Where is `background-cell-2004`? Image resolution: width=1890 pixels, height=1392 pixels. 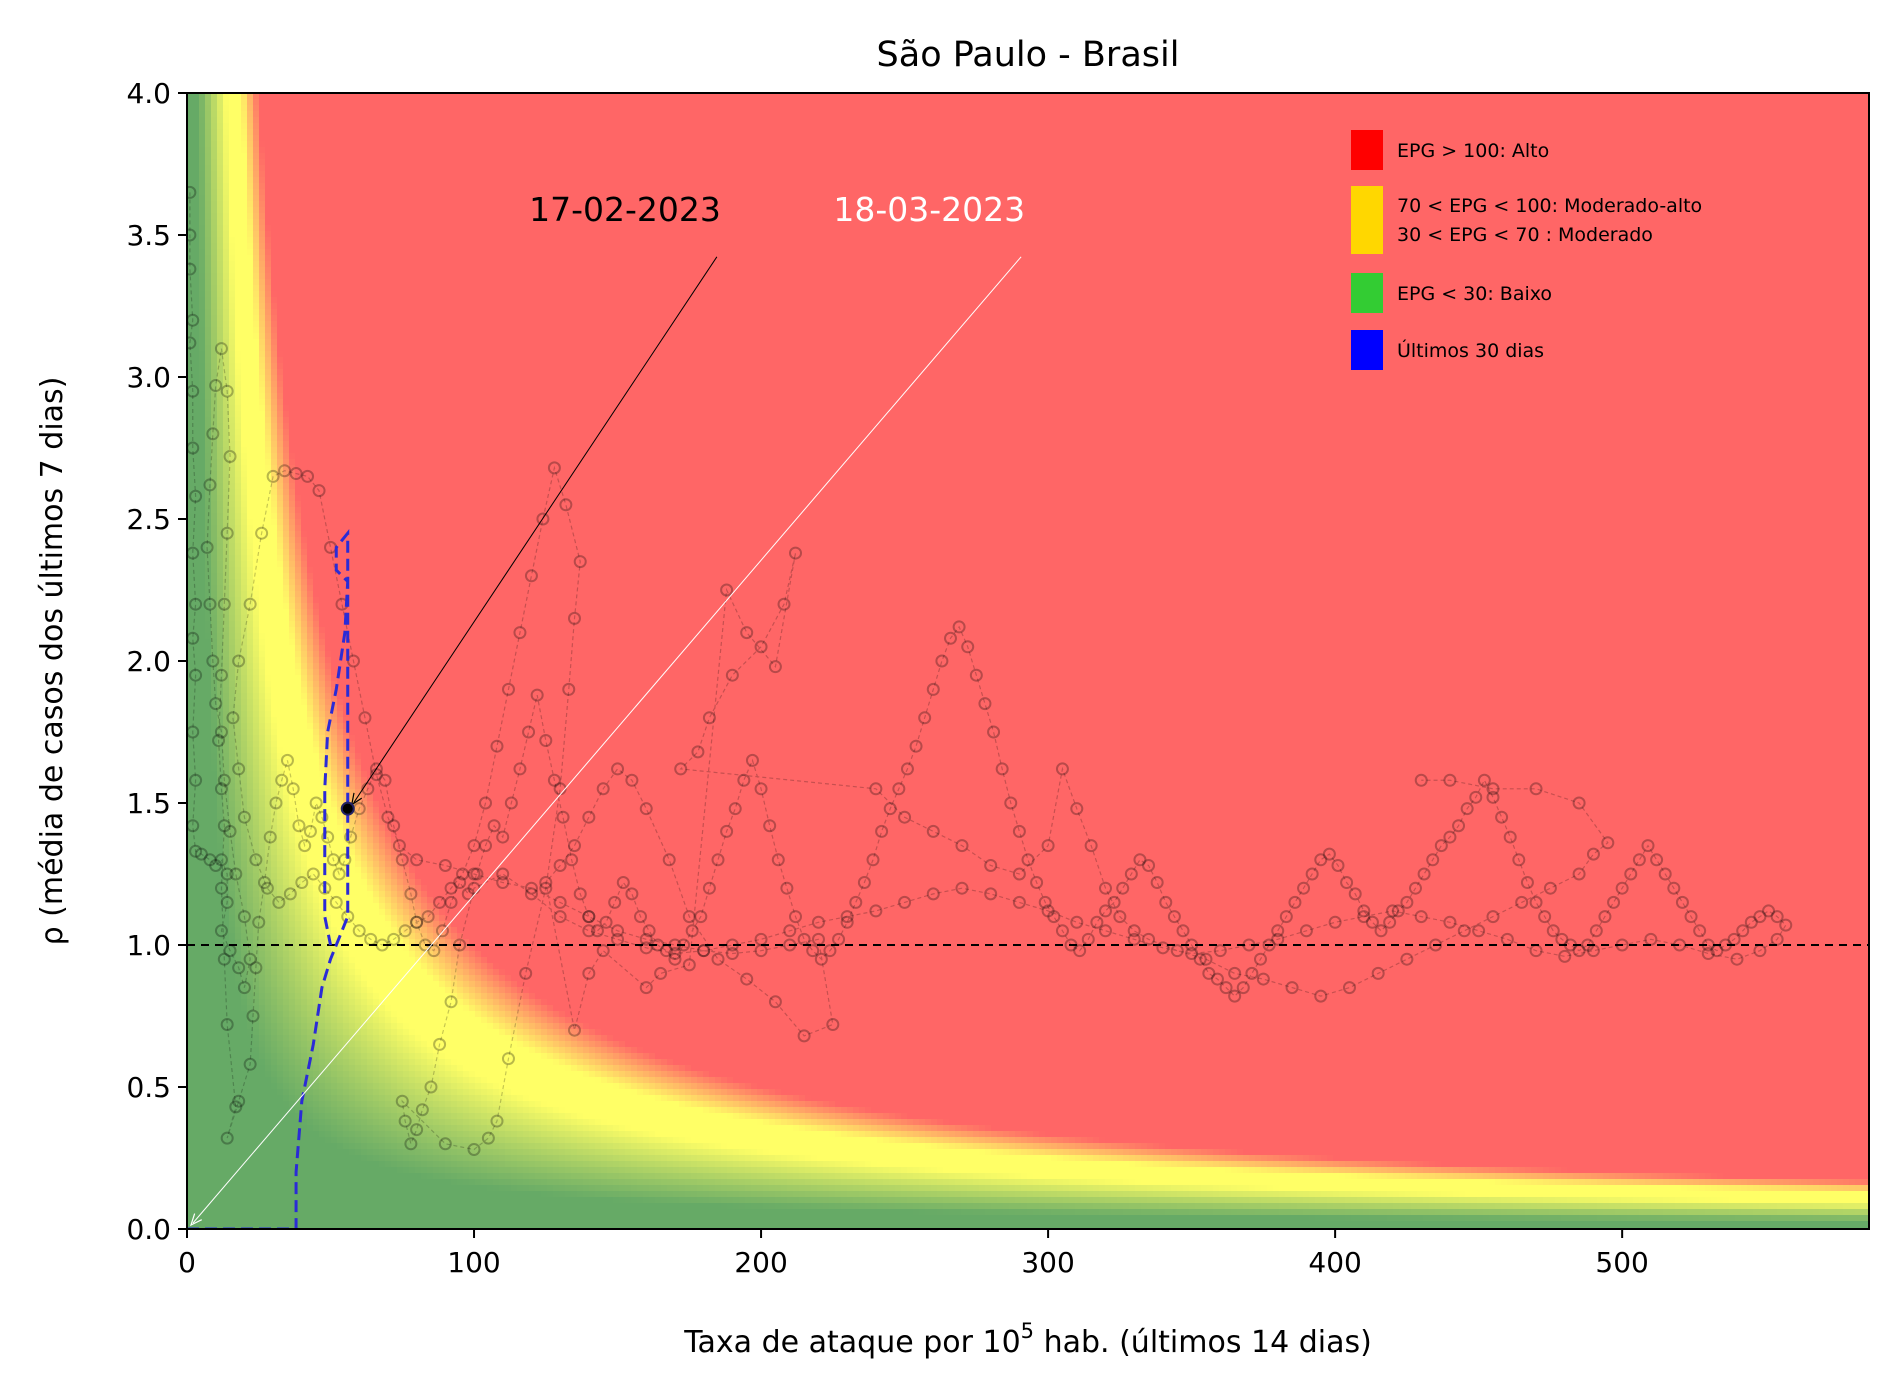
background-cell-2004 is located at coordinates (412, 138).